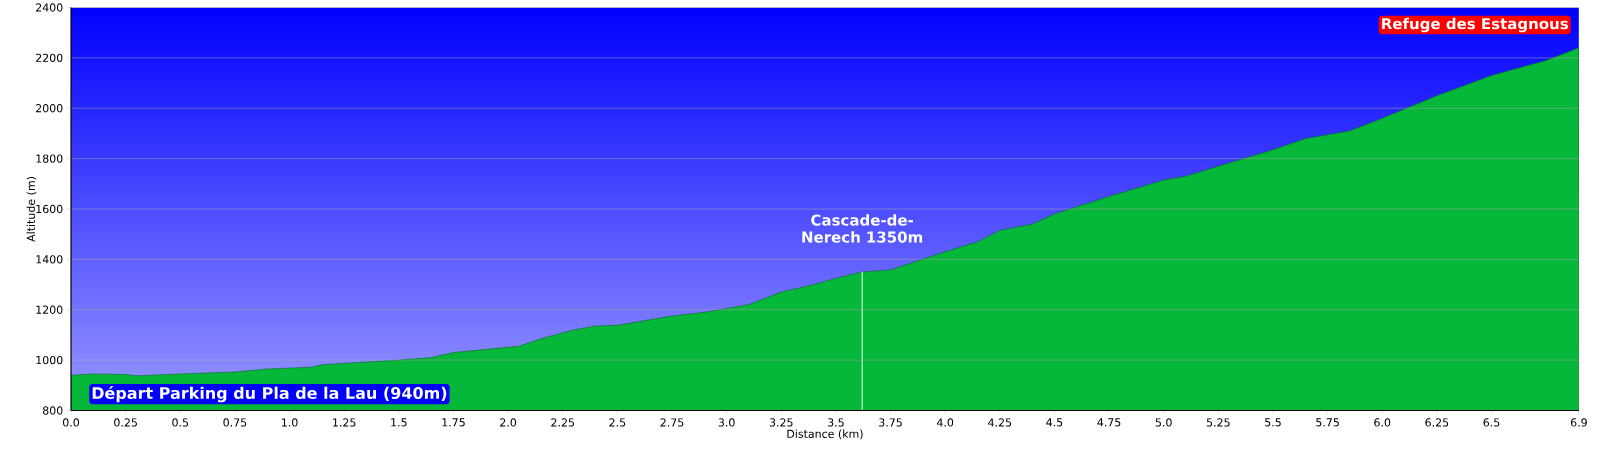 This screenshot has width=1600, height=456. I want to click on x-tick-label: 0.0, so click(71, 422).